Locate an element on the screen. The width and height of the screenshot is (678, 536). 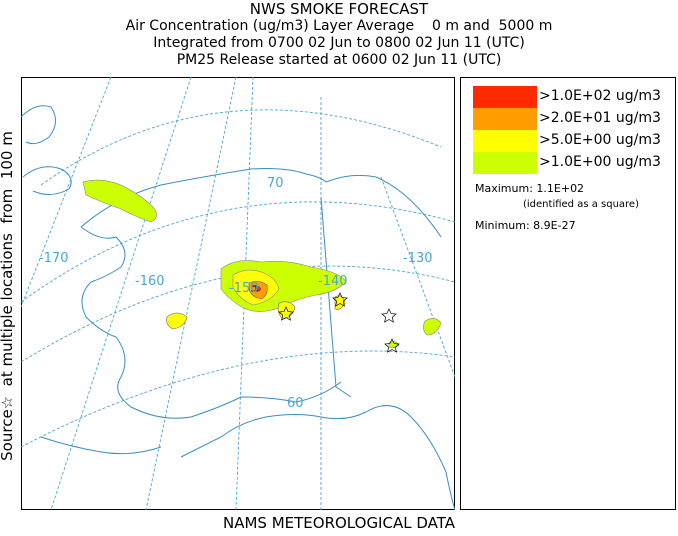
maximum-note: (identified as a square) is located at coordinates (581, 204).